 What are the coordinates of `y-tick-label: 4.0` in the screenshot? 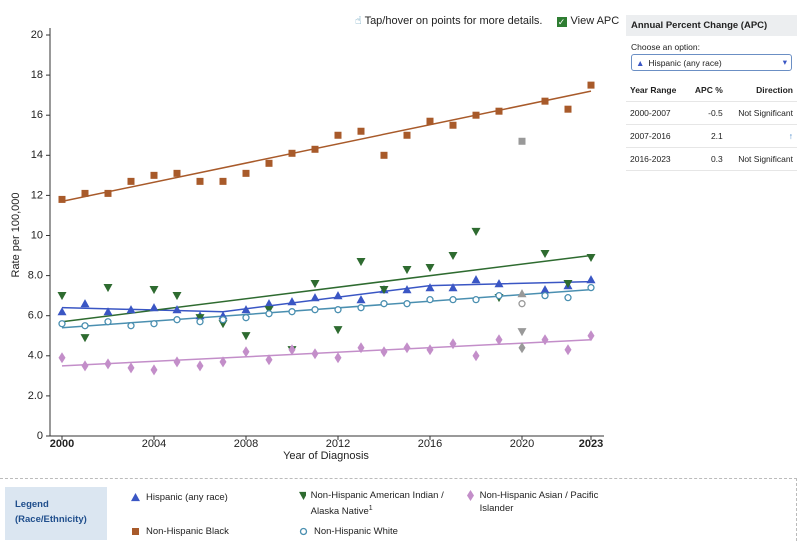 It's located at (35, 356).